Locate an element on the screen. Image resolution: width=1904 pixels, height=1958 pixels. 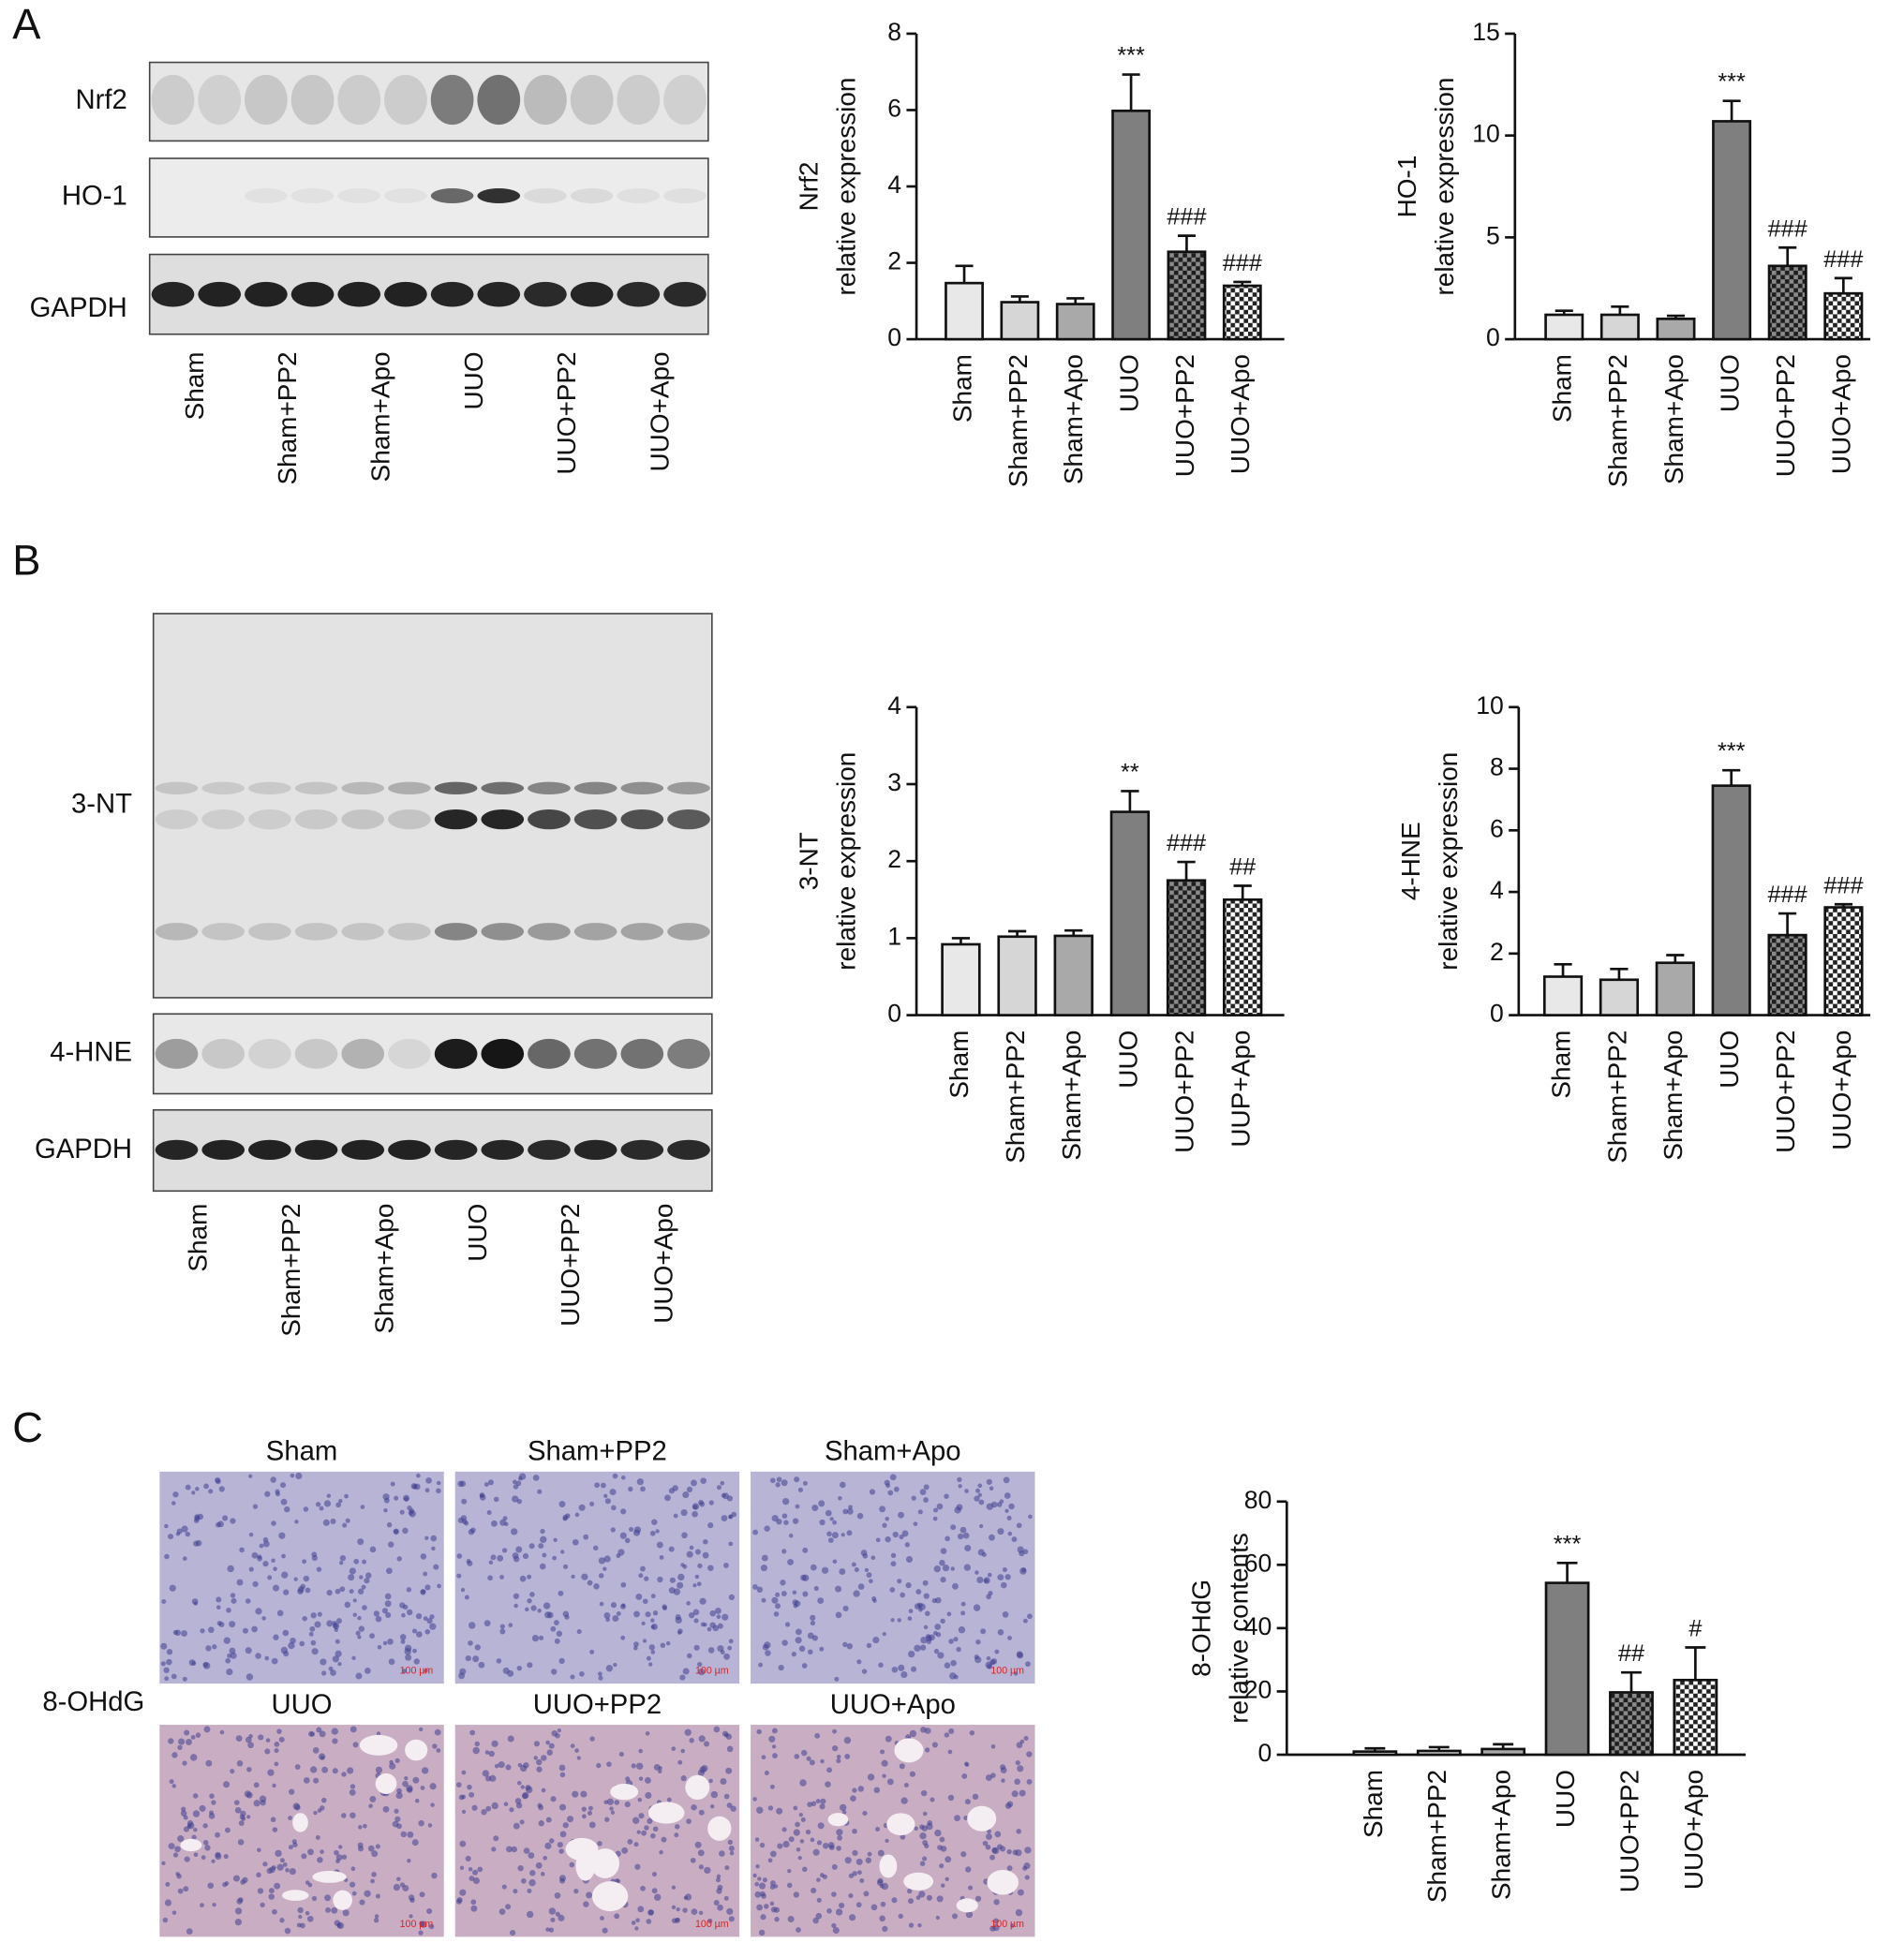
blot-row-label: GAPDH is located at coordinates (83, 1149).